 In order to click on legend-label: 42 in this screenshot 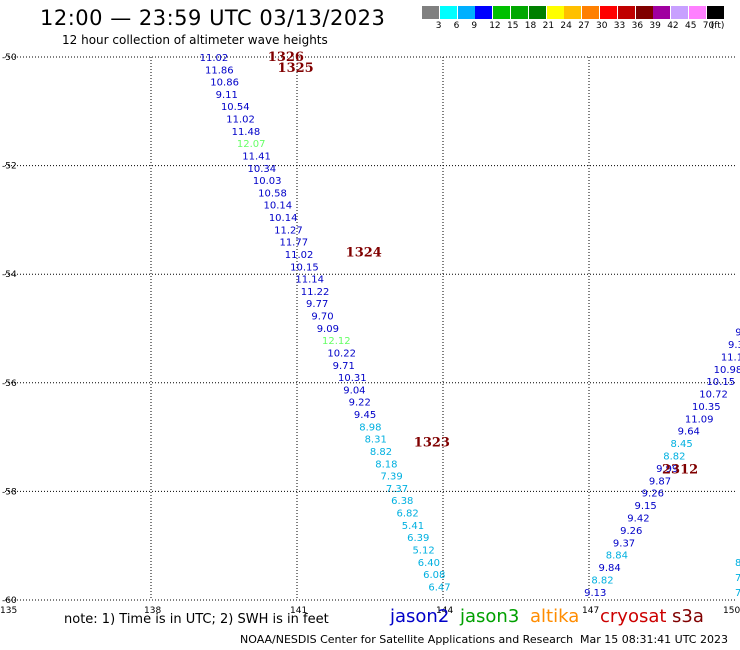, I will do `click(673, 26)`.